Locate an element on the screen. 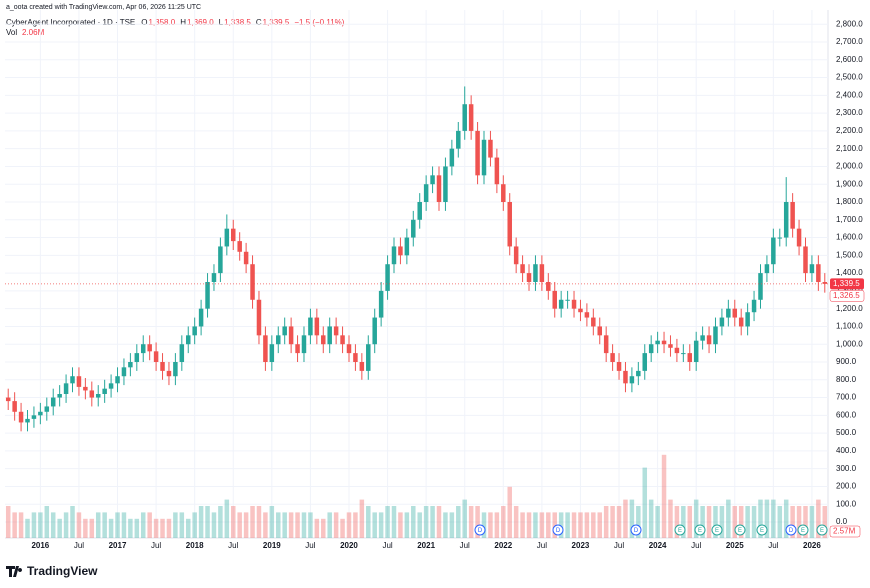 The width and height of the screenshot is (870, 588). event-marker-label: D is located at coordinates (791, 531).